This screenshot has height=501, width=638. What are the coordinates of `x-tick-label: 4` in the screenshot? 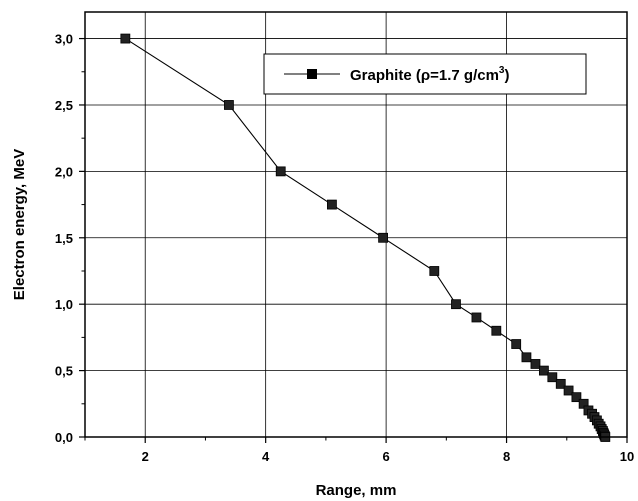 It's located at (266, 456).